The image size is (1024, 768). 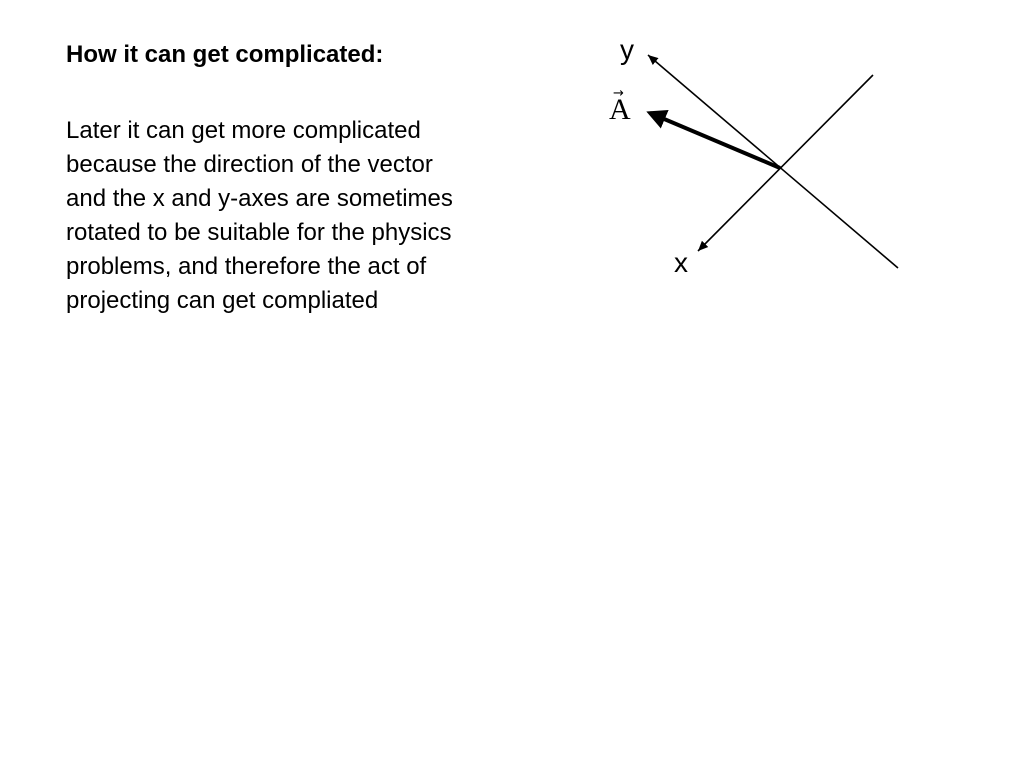 I want to click on x-axis-line, so click(x=785, y=163).